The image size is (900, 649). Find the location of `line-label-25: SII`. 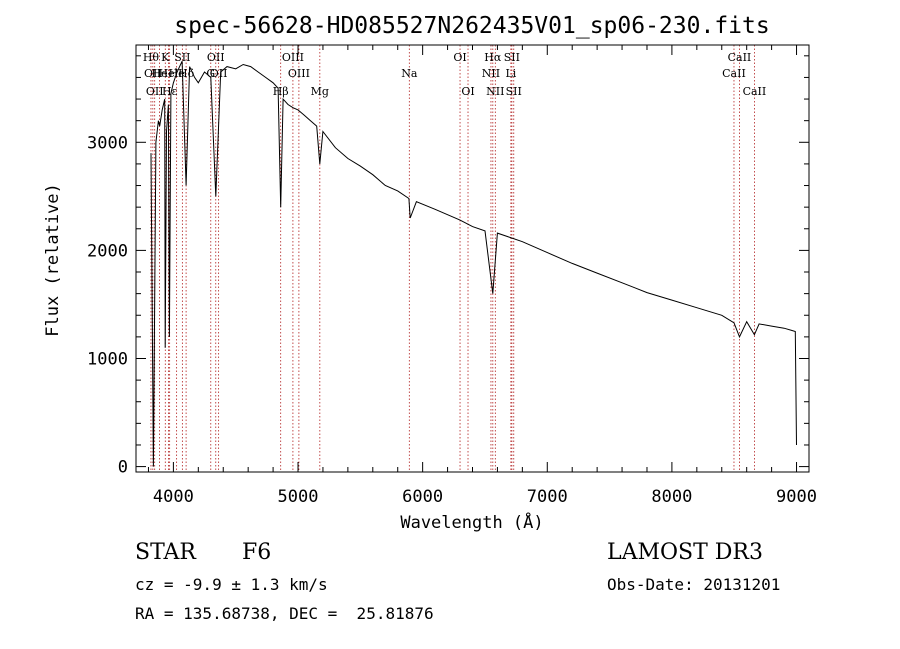

line-label-25: SII is located at coordinates (514, 91).